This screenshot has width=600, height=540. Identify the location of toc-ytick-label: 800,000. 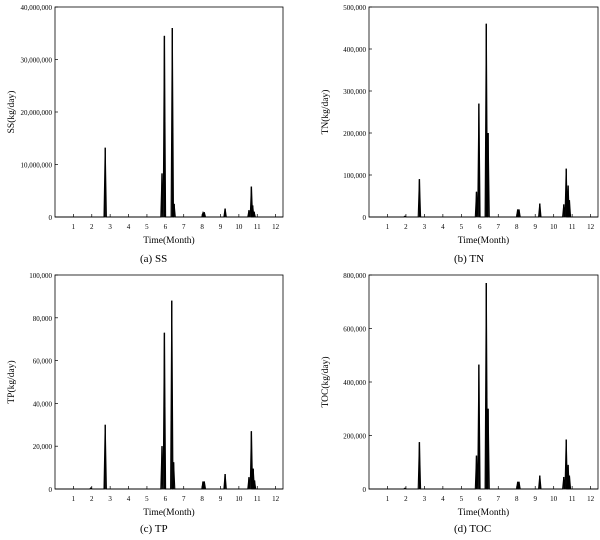
(354, 276).